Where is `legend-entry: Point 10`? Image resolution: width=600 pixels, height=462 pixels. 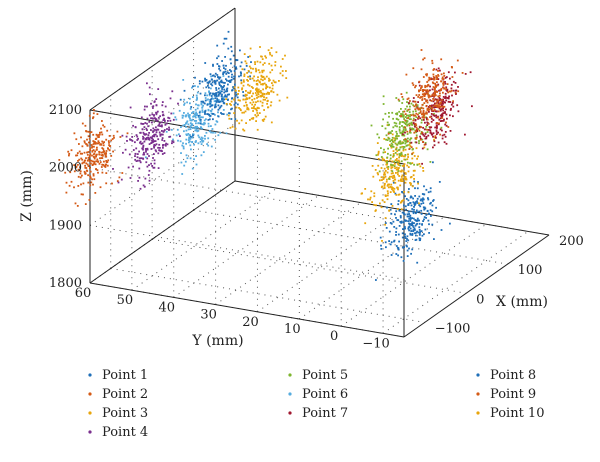 legend-entry: Point 10 is located at coordinates (510, 413).